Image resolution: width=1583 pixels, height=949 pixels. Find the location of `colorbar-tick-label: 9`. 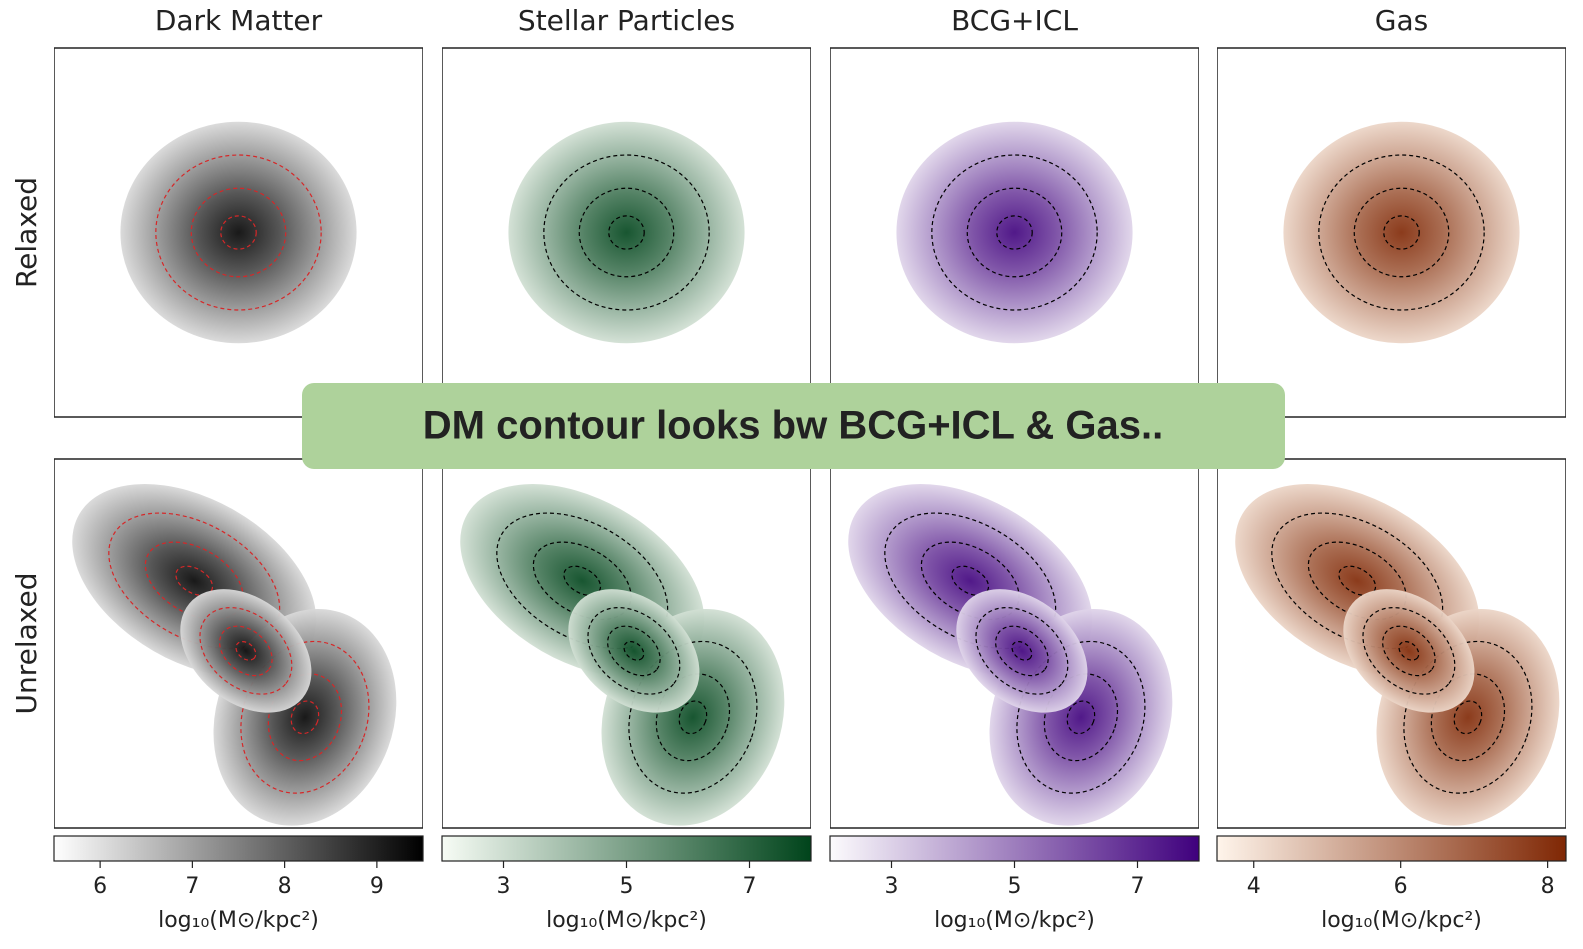

colorbar-tick-label: 9 is located at coordinates (377, 886).